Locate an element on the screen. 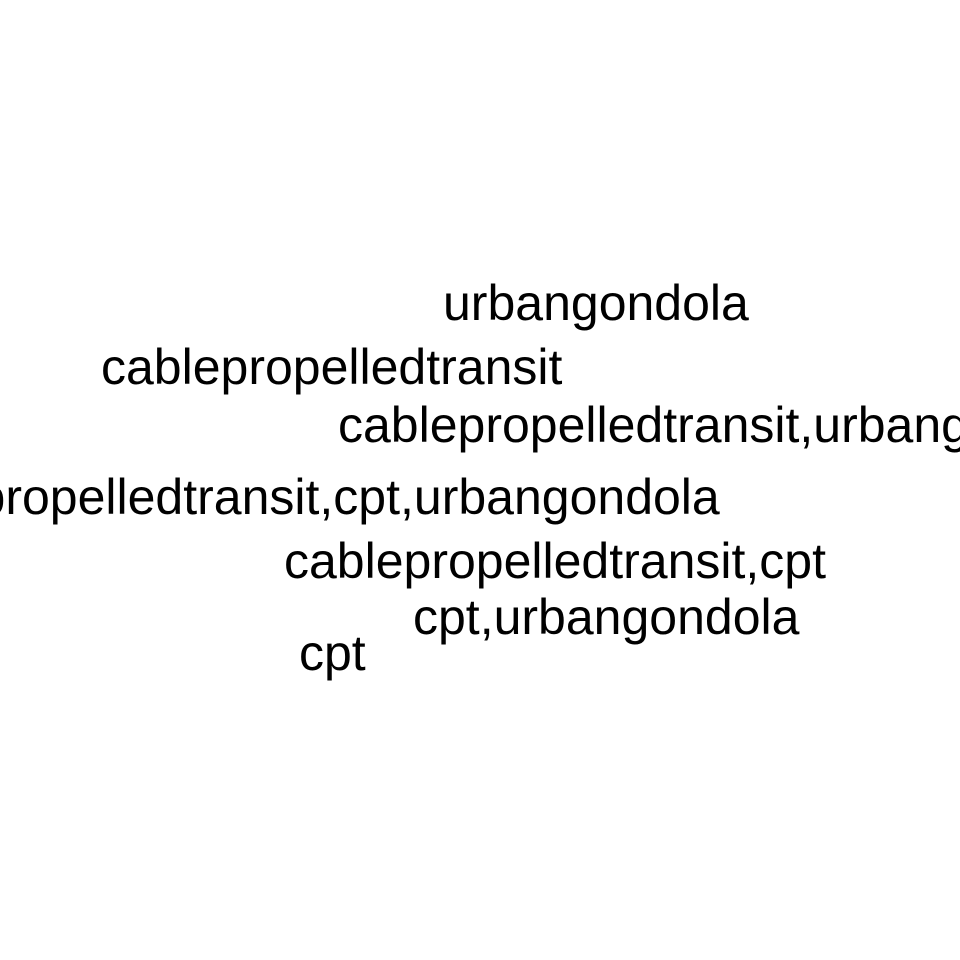  word-cablepropelledtransit-urbangondola: cablepropelledtransit,urbangondola is located at coordinates (649, 425).